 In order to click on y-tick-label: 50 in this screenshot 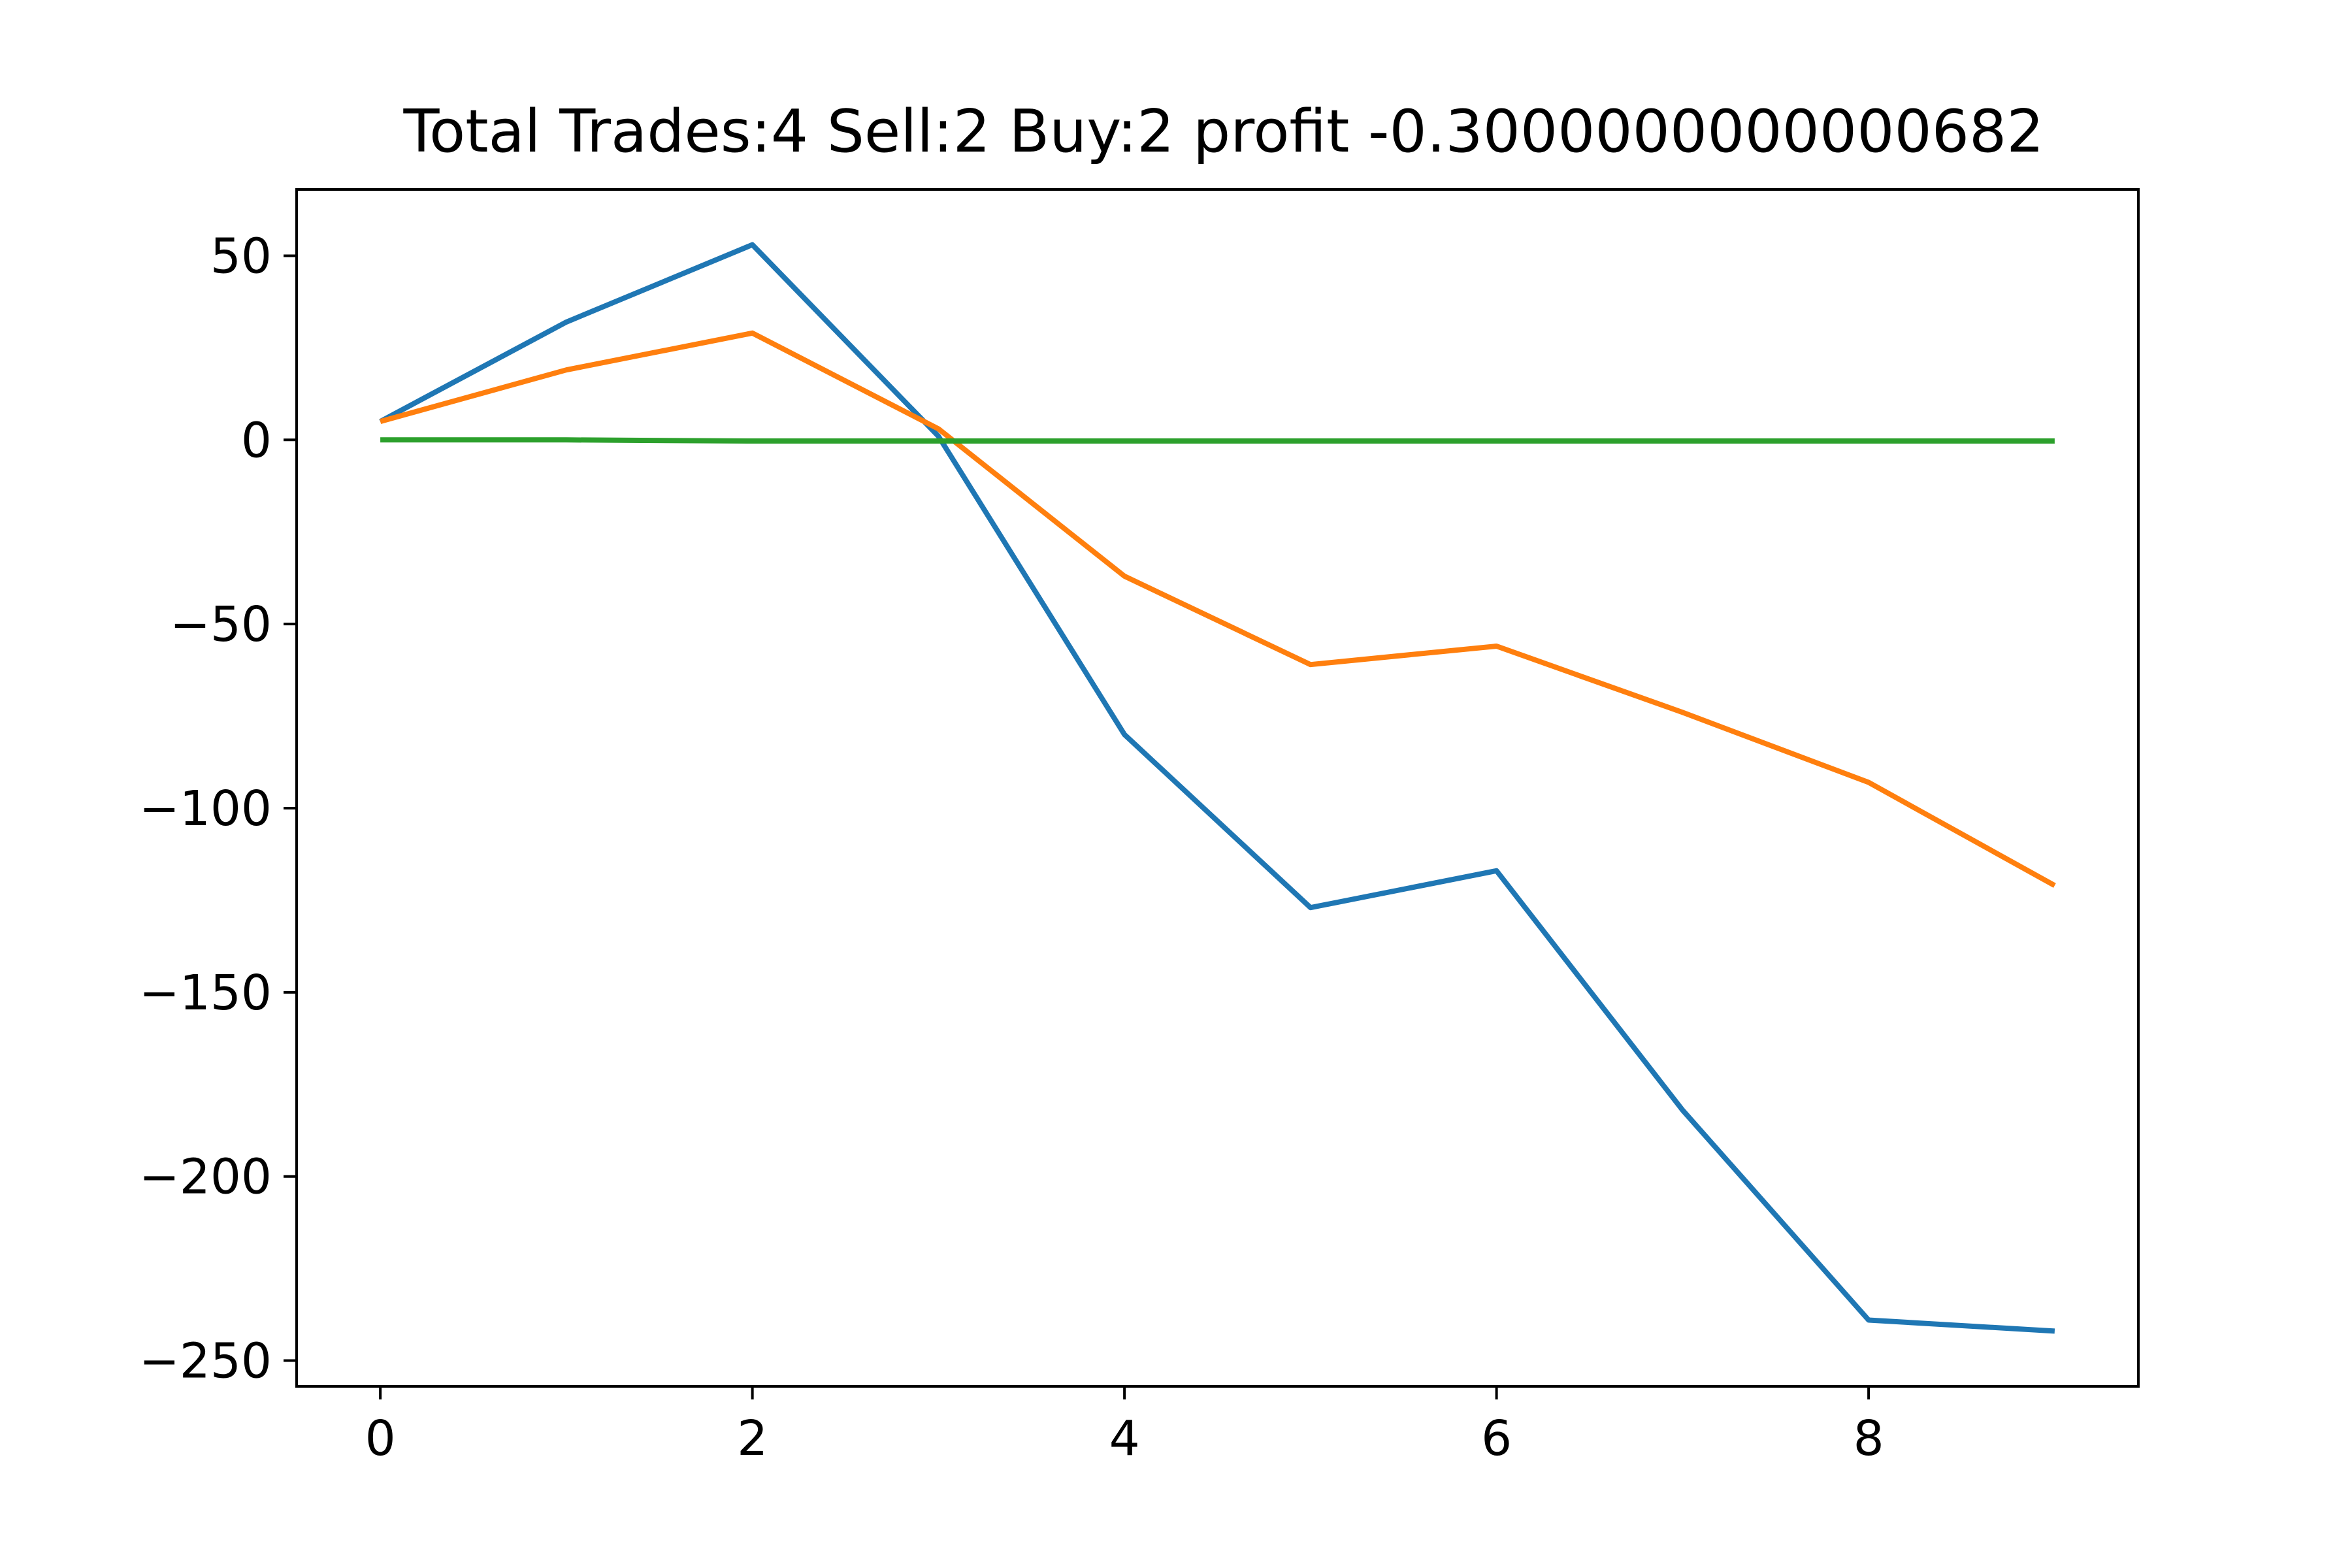, I will do `click(241, 256)`.